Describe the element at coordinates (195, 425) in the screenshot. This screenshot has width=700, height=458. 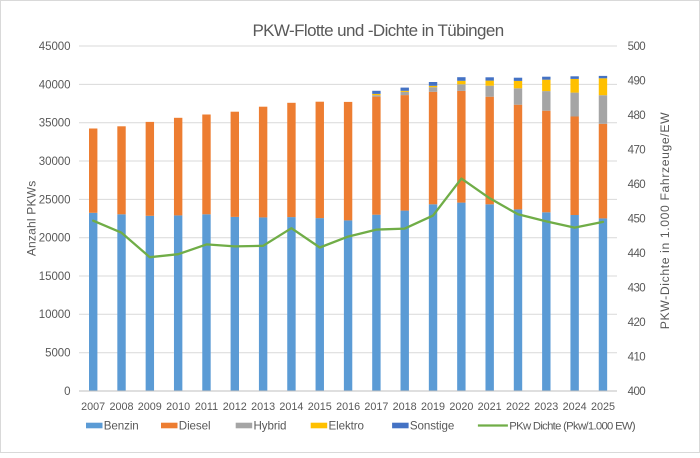
I see `svg-text: Diesel` at that location.